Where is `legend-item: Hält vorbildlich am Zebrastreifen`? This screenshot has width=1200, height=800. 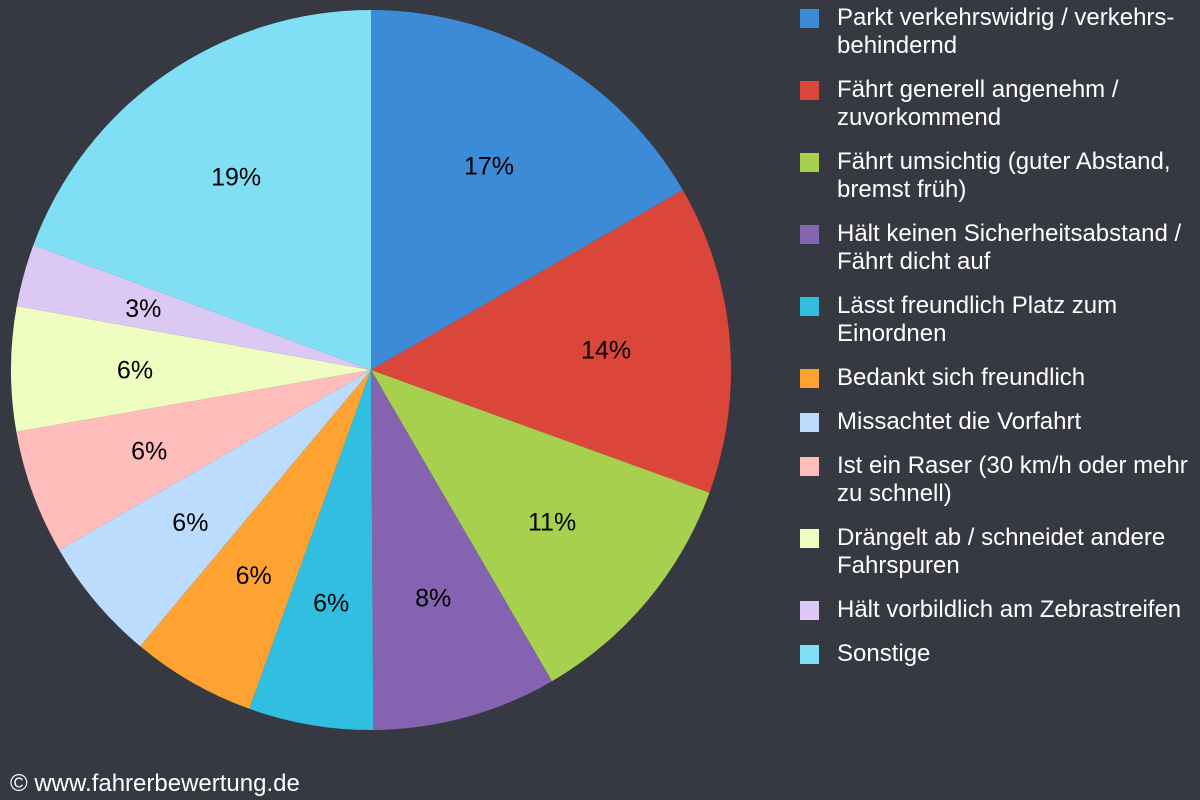
legend-item: Hält vorbildlich am Zebrastreifen is located at coordinates (997, 610).